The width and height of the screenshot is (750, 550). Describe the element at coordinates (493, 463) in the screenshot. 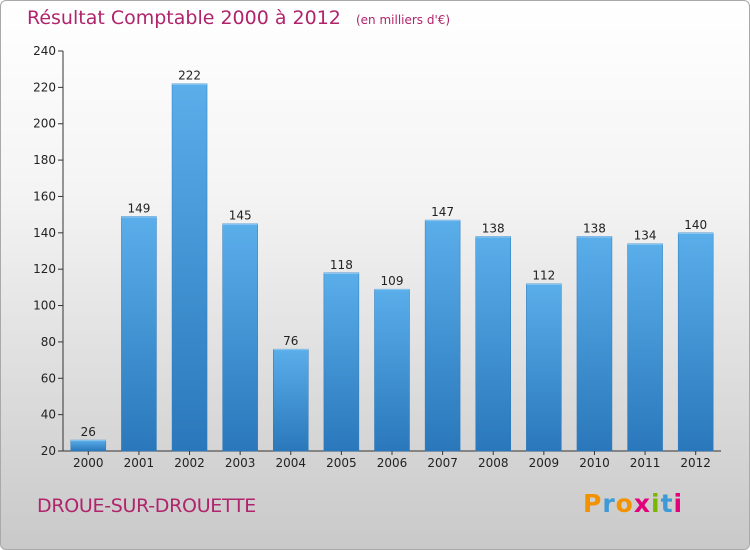

I see `x-tick-label-2008: 2008` at that location.